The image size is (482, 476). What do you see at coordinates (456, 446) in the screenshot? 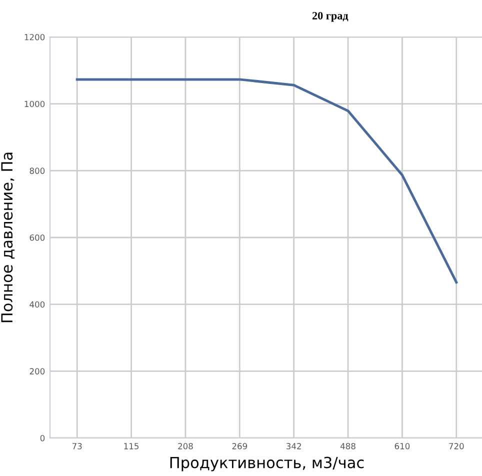
I see `x-tick-label: 720` at bounding box center [456, 446].